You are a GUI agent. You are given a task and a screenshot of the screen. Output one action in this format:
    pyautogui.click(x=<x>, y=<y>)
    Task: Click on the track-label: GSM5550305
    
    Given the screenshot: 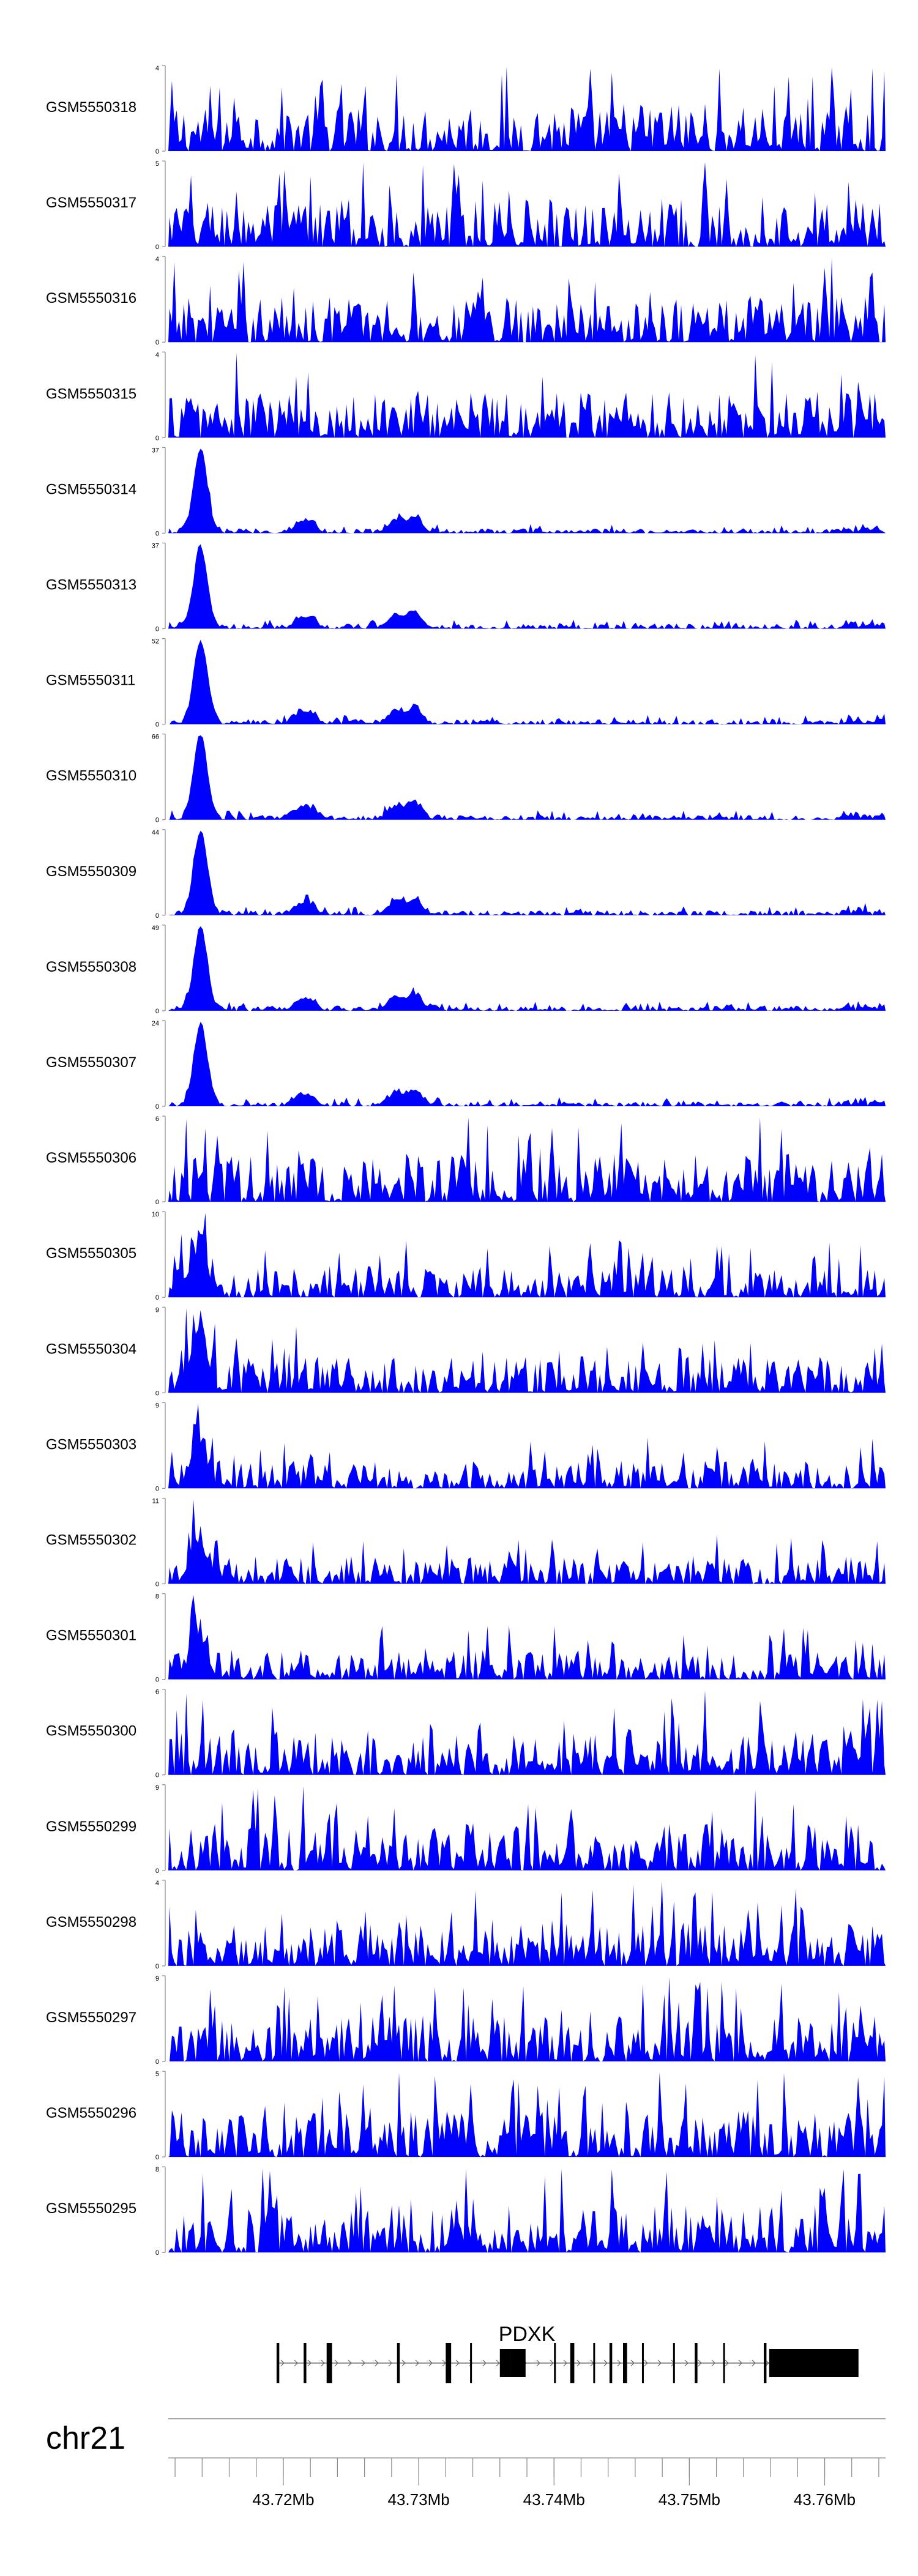 What is the action you would take?
    pyautogui.click(x=91, y=1254)
    